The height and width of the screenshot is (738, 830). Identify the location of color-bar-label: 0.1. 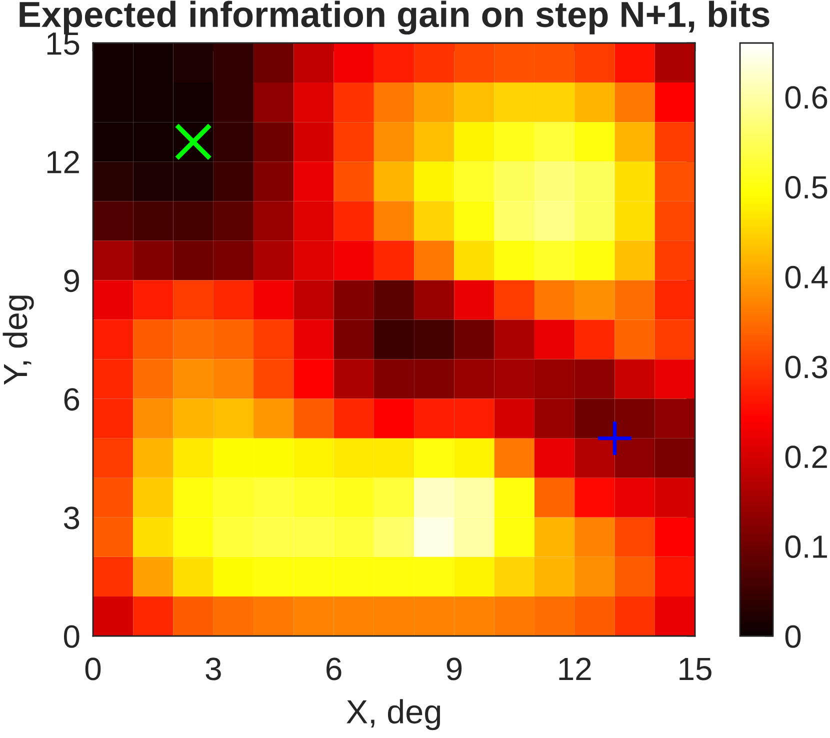
(806, 546).